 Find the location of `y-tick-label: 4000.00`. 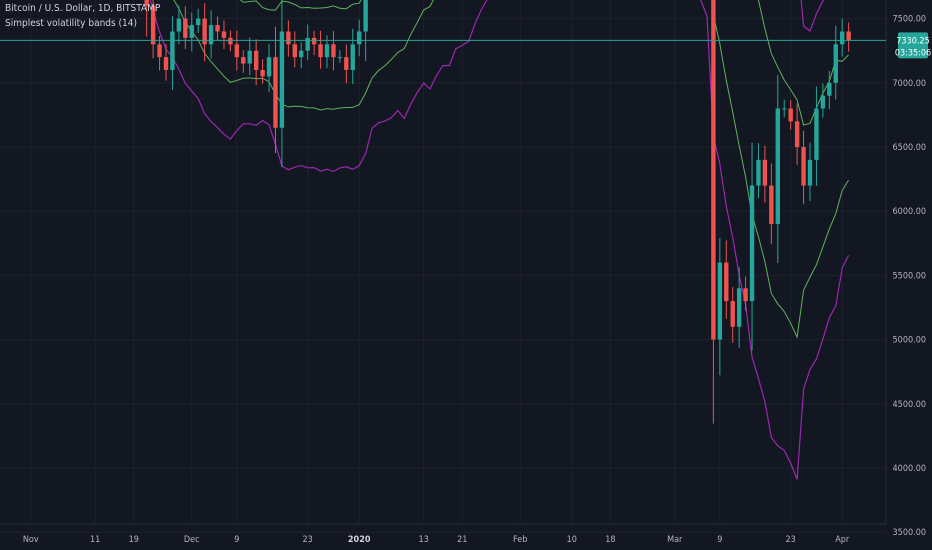

y-tick-label: 4000.00 is located at coordinates (909, 469).